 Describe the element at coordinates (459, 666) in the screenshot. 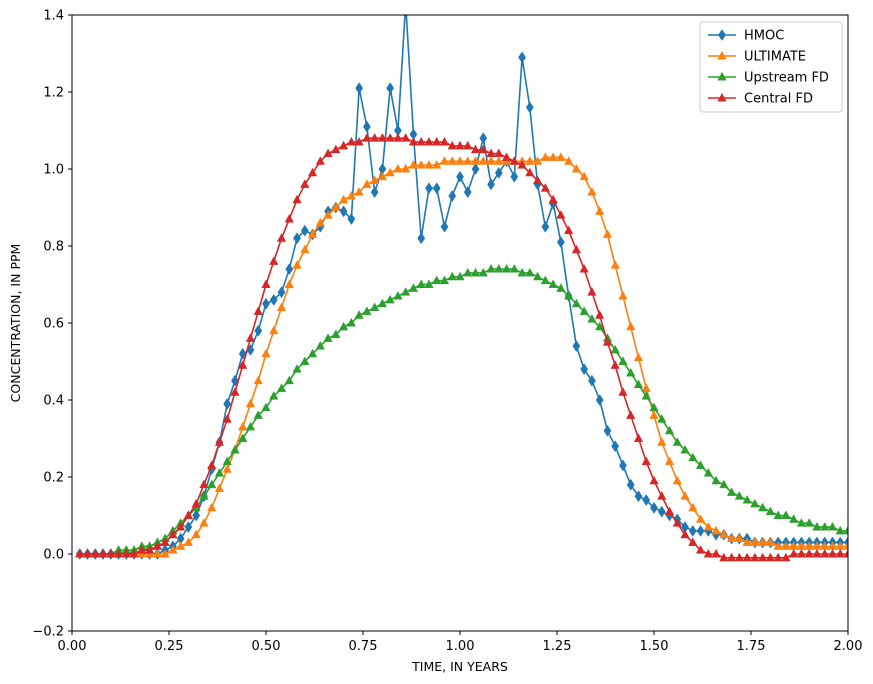

I see `x-axis-label: TIME, IN YEARS` at that location.